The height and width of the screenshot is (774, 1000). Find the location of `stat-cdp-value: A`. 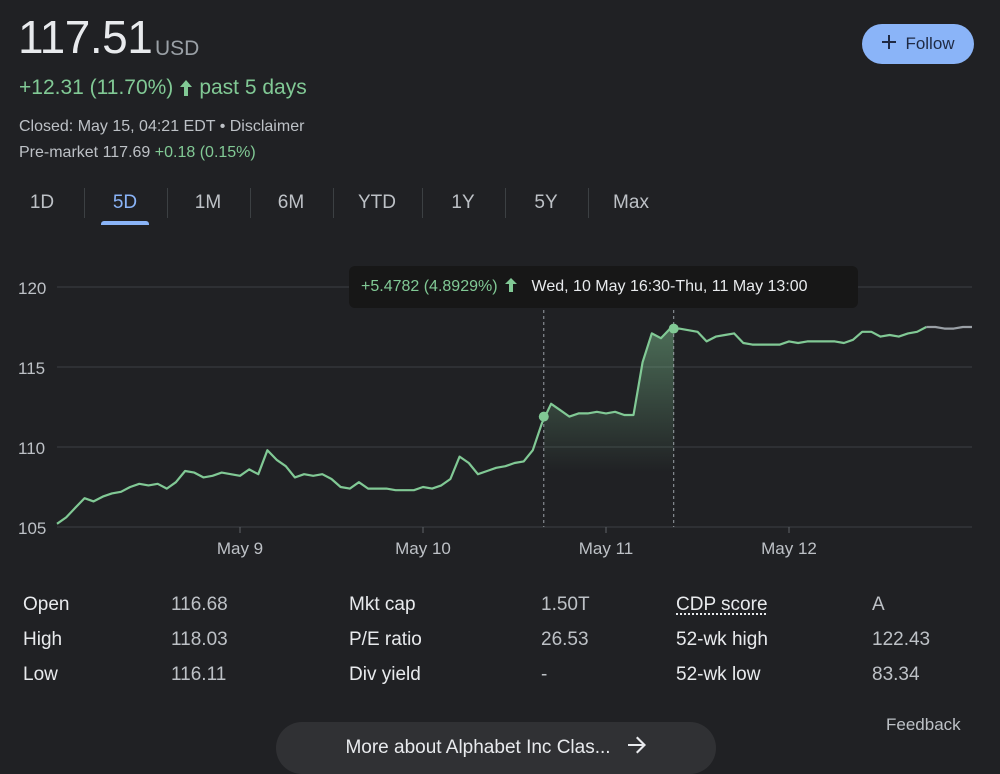

stat-cdp-value: A is located at coordinates (878, 604).